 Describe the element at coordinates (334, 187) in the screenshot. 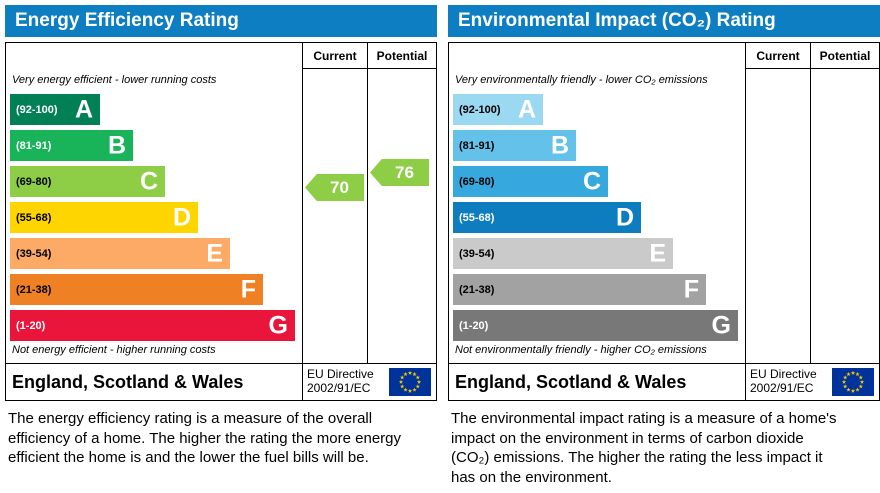

I see `current-rating-arrow: 70` at that location.